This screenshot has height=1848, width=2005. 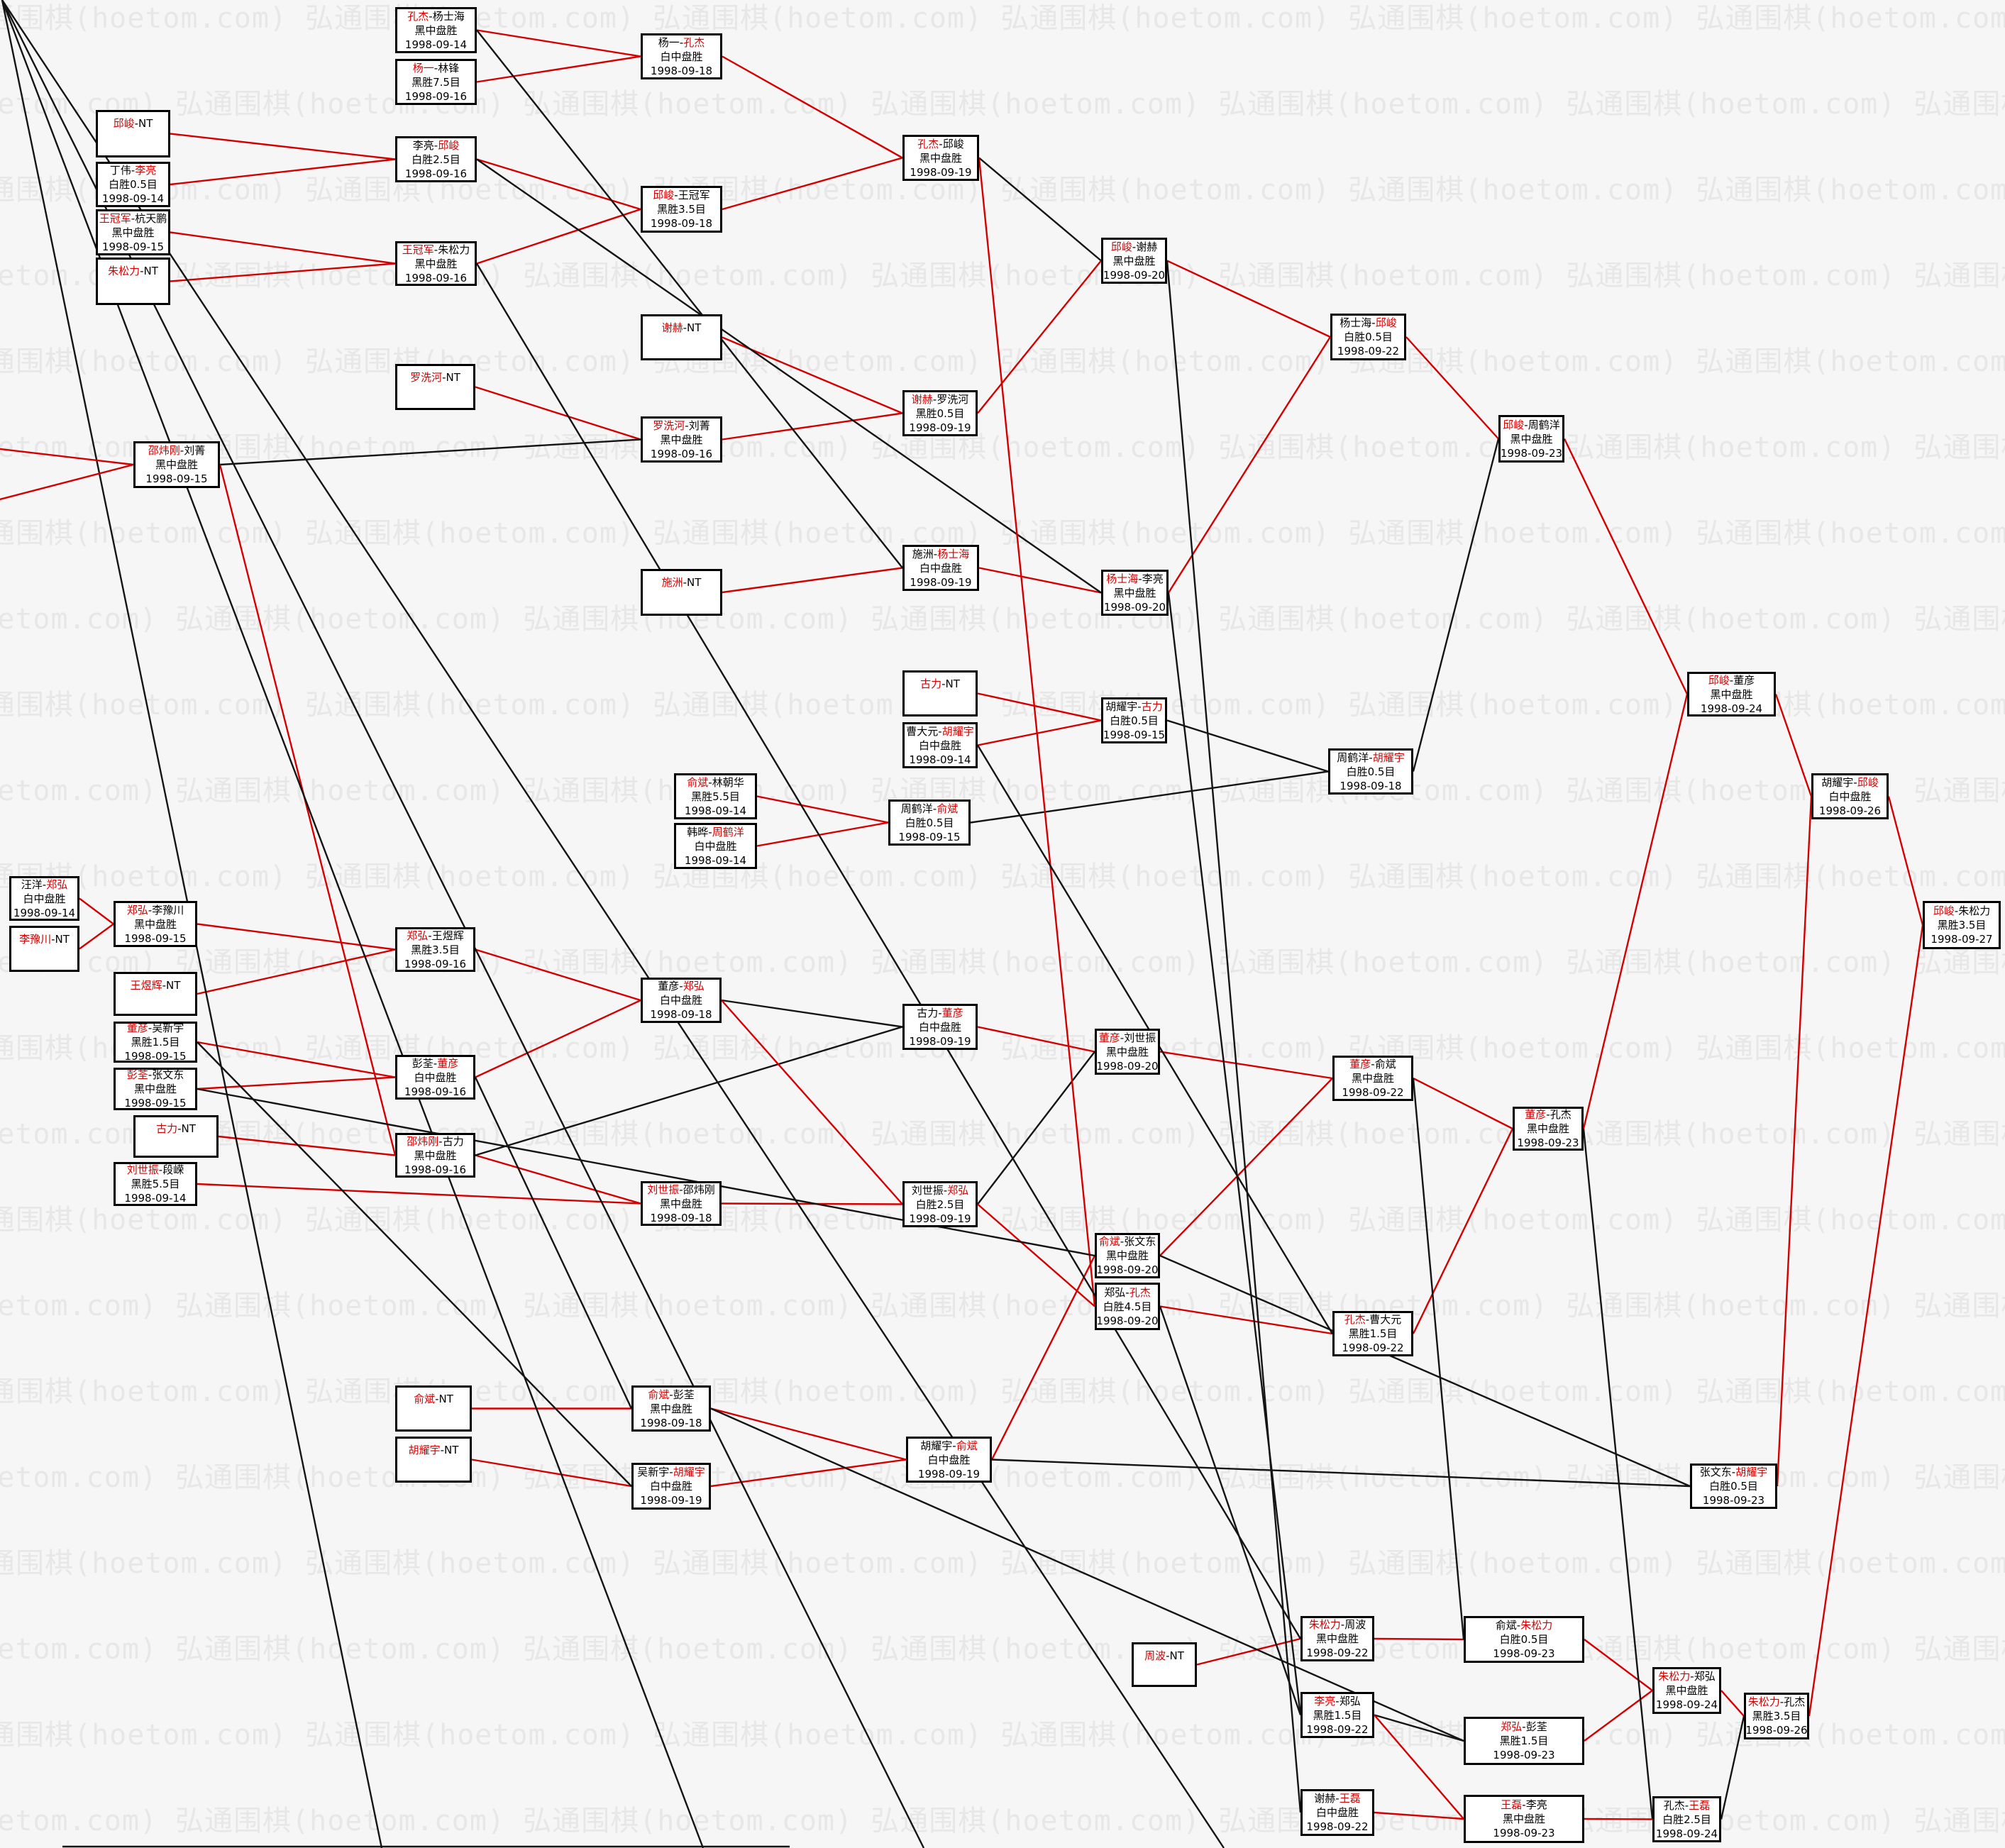 I want to click on match-players: 邱峻-周鹤洋, so click(x=1531, y=425).